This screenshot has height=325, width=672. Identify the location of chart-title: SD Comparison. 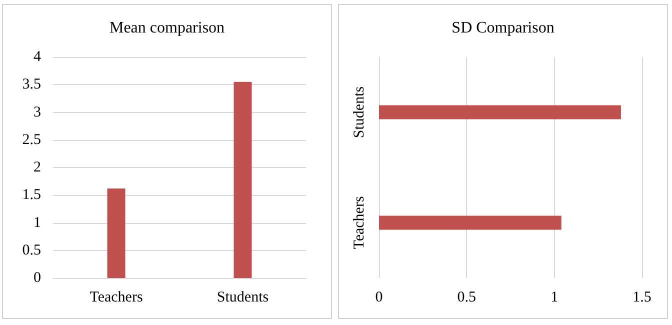
(503, 28).